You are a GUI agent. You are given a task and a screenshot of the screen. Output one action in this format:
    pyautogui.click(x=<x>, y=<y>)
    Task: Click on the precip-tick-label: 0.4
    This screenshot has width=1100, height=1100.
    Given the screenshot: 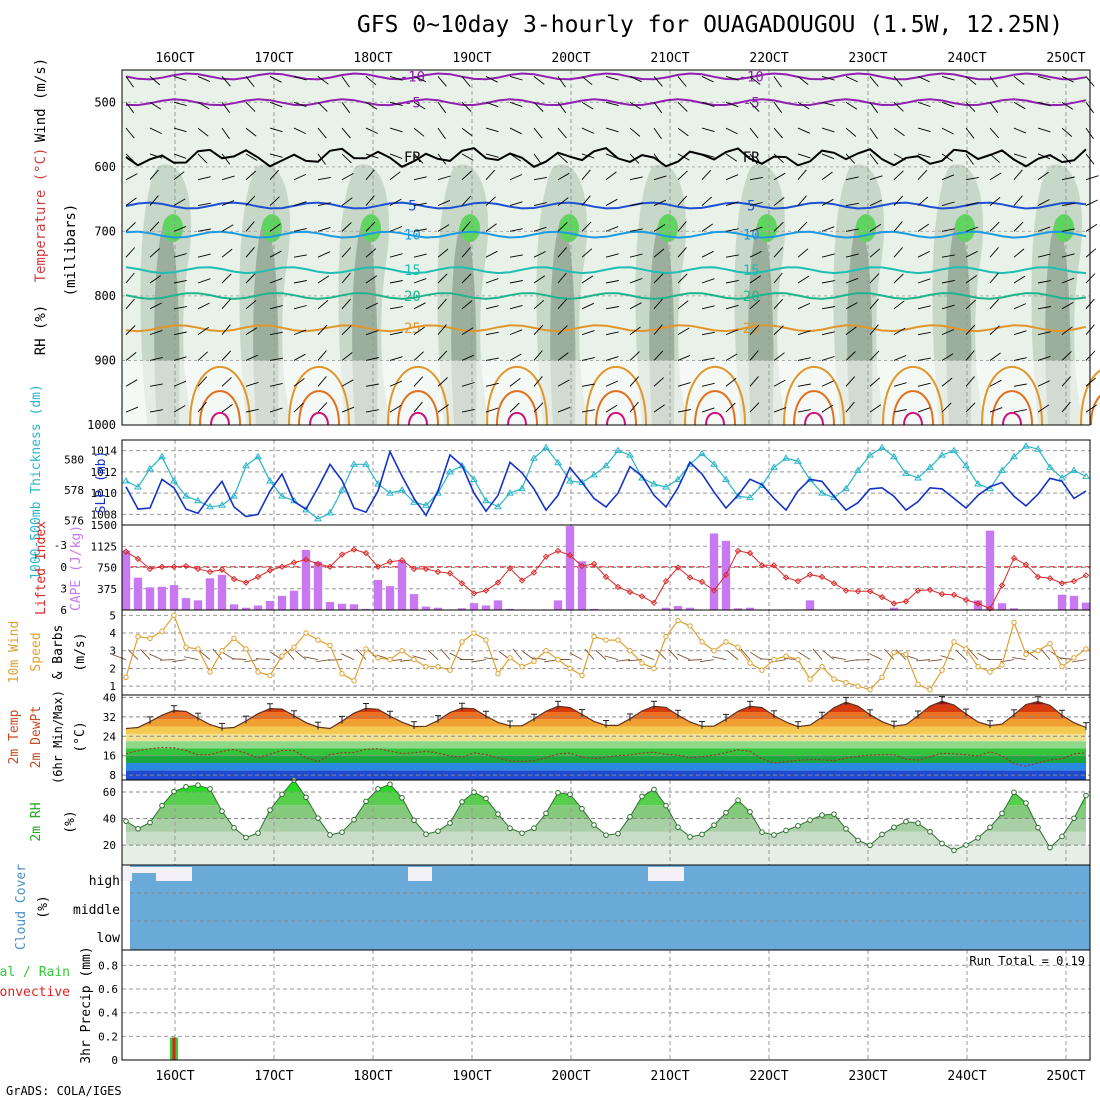 What is the action you would take?
    pyautogui.click(x=108, y=1013)
    